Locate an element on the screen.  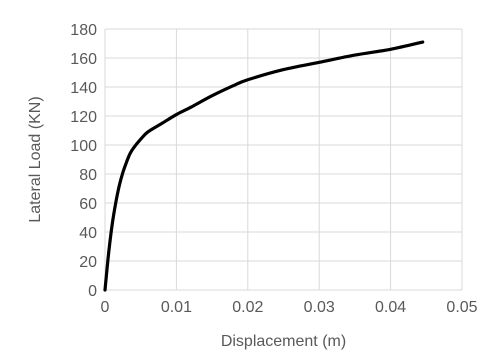
x-tick-label: 0 is located at coordinates (105, 307).